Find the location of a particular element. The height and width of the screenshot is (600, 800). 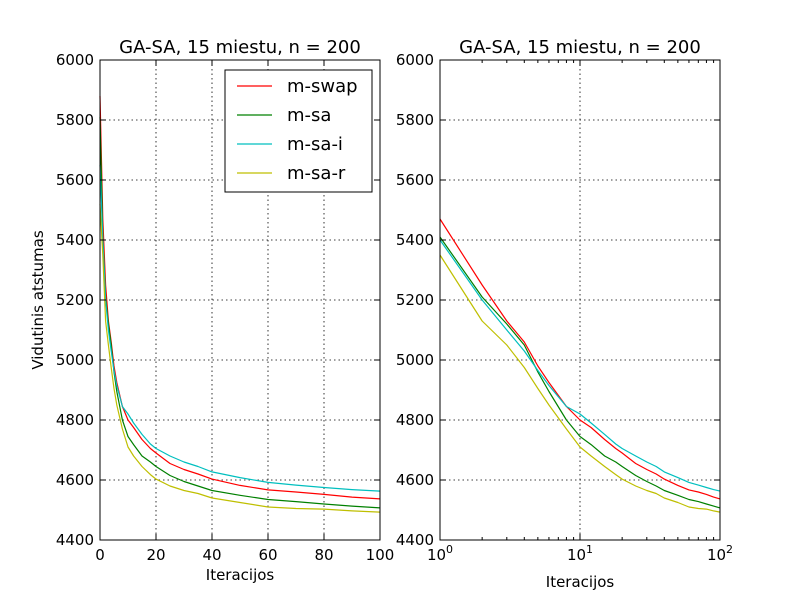

left-y-tick-label: 5800 is located at coordinates (75, 120).